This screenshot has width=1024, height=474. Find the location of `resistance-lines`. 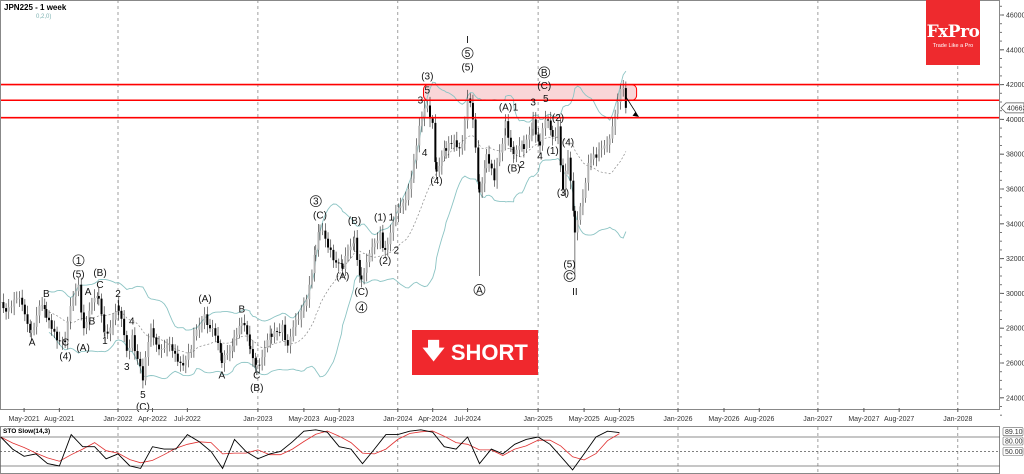

resistance-lines is located at coordinates (500, 101).